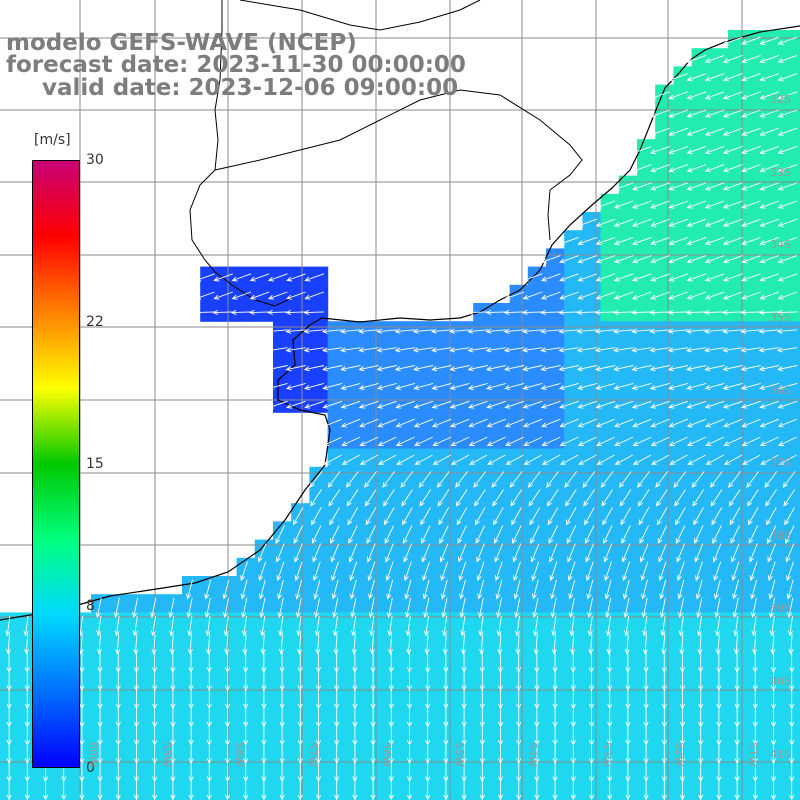 The height and width of the screenshot is (800, 800). Describe the element at coordinates (459, 754) in the screenshot. I see `longitude-label: 55W` at that location.